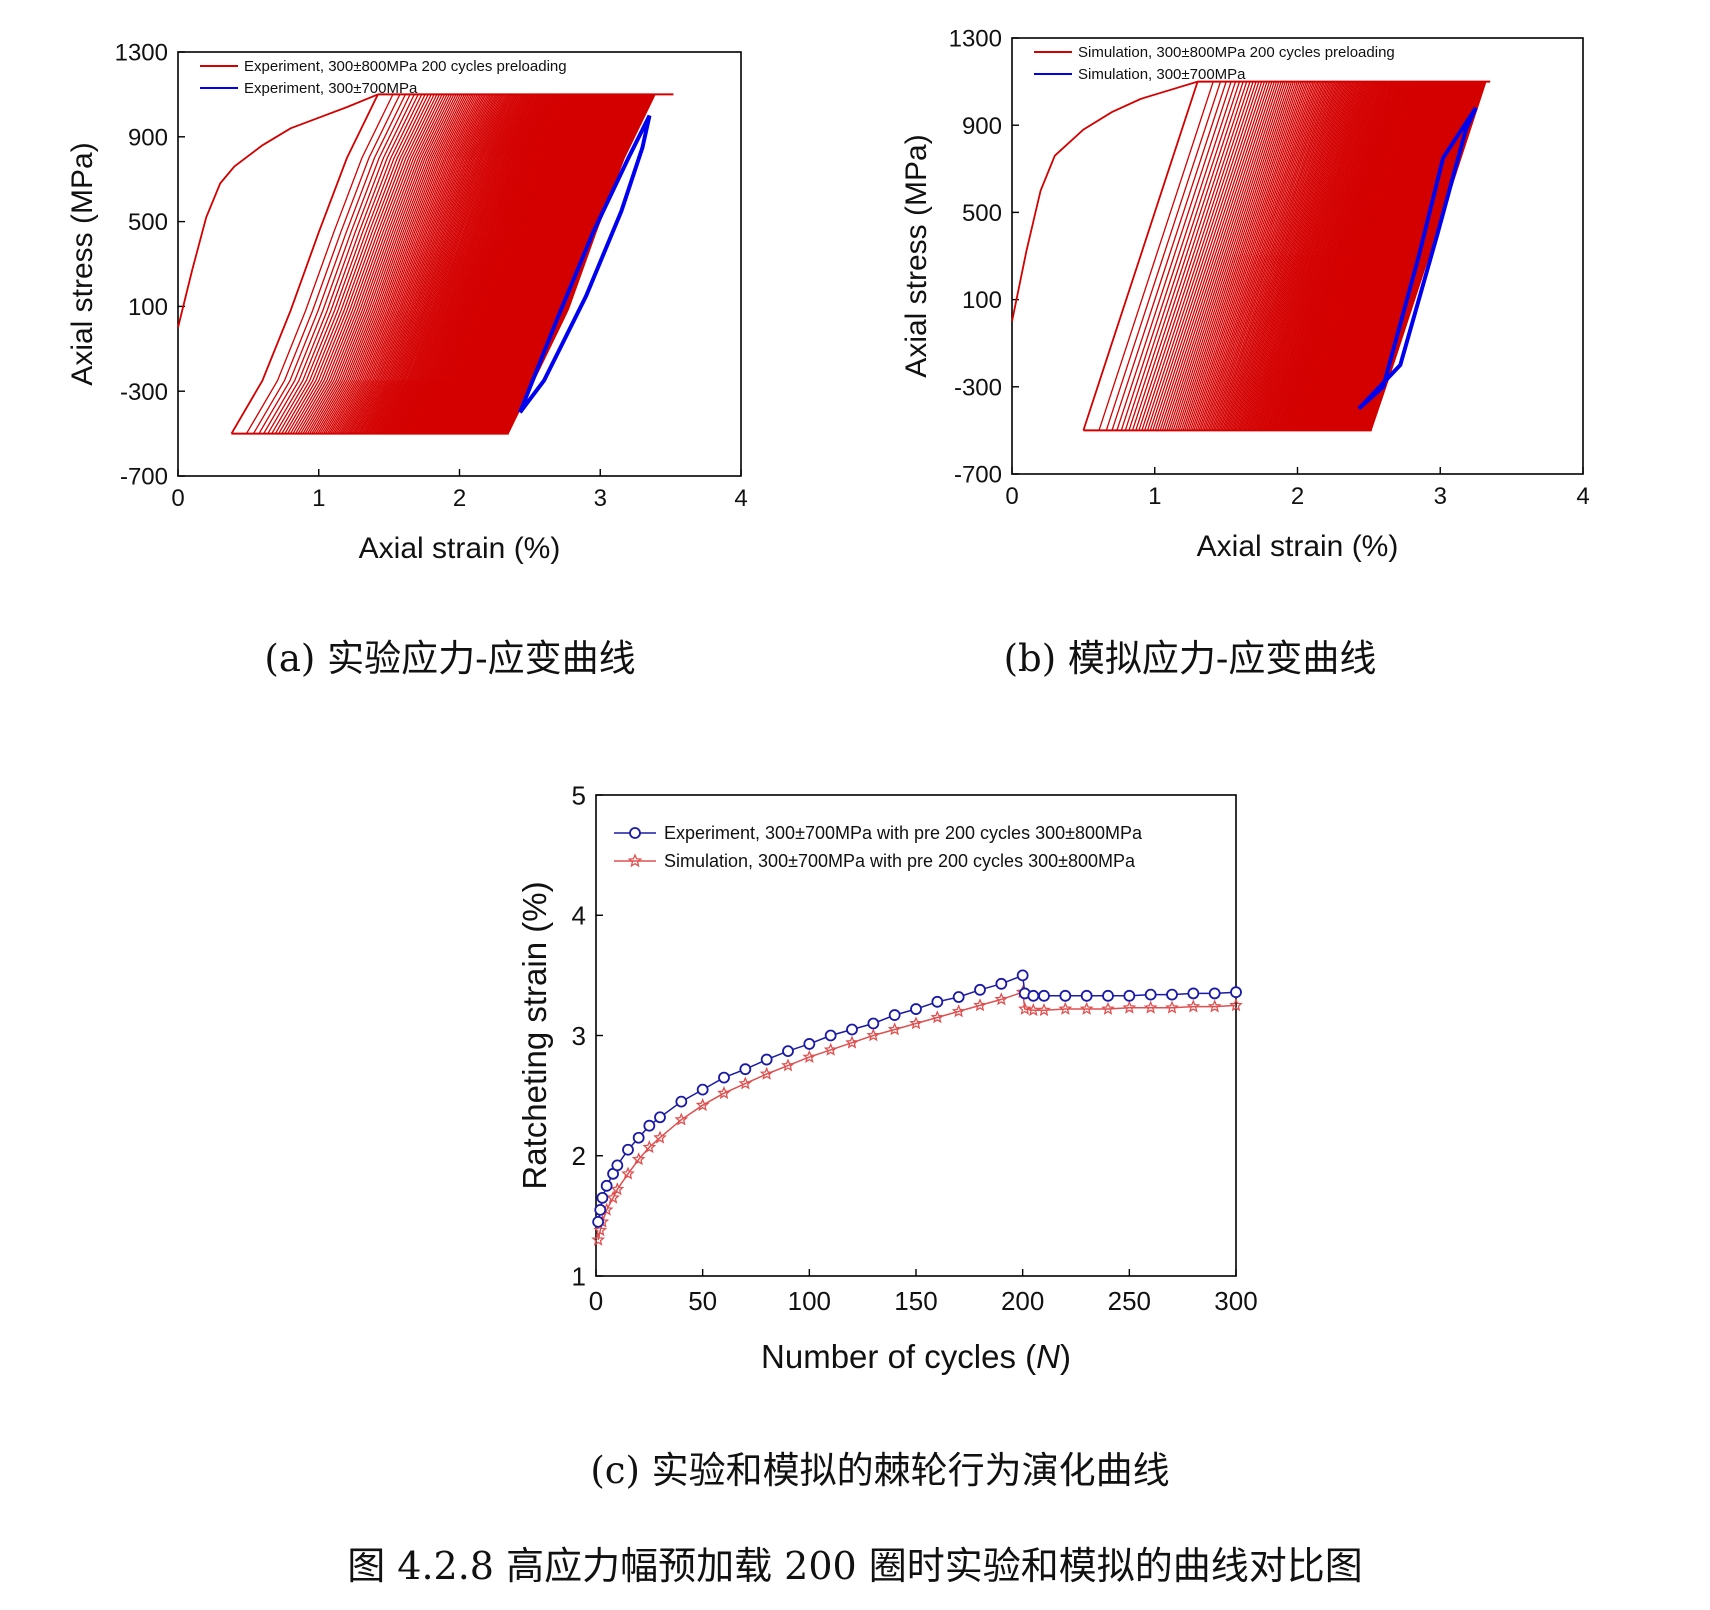 The width and height of the screenshot is (1710, 1610). I want to click on y-tick-label: 500, so click(148, 222).